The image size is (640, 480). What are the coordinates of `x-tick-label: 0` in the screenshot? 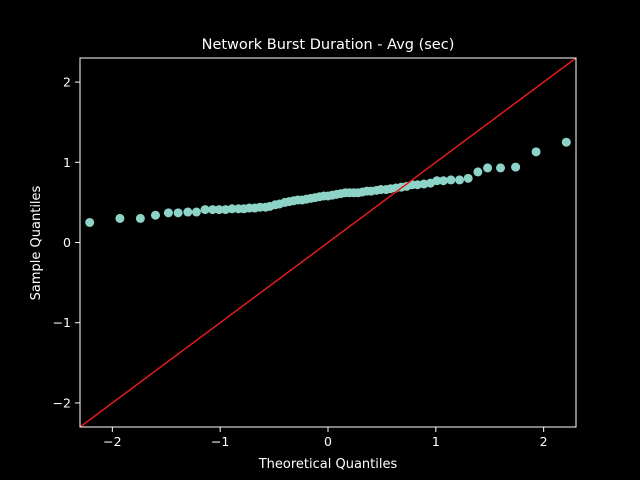 It's located at (328, 441).